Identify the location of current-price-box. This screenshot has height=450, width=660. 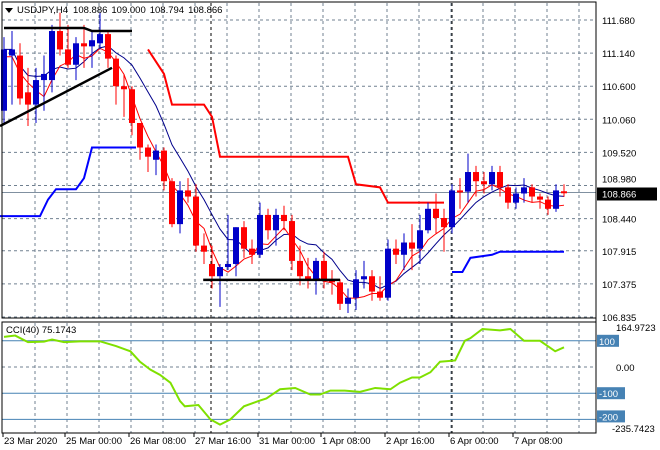
(627, 194).